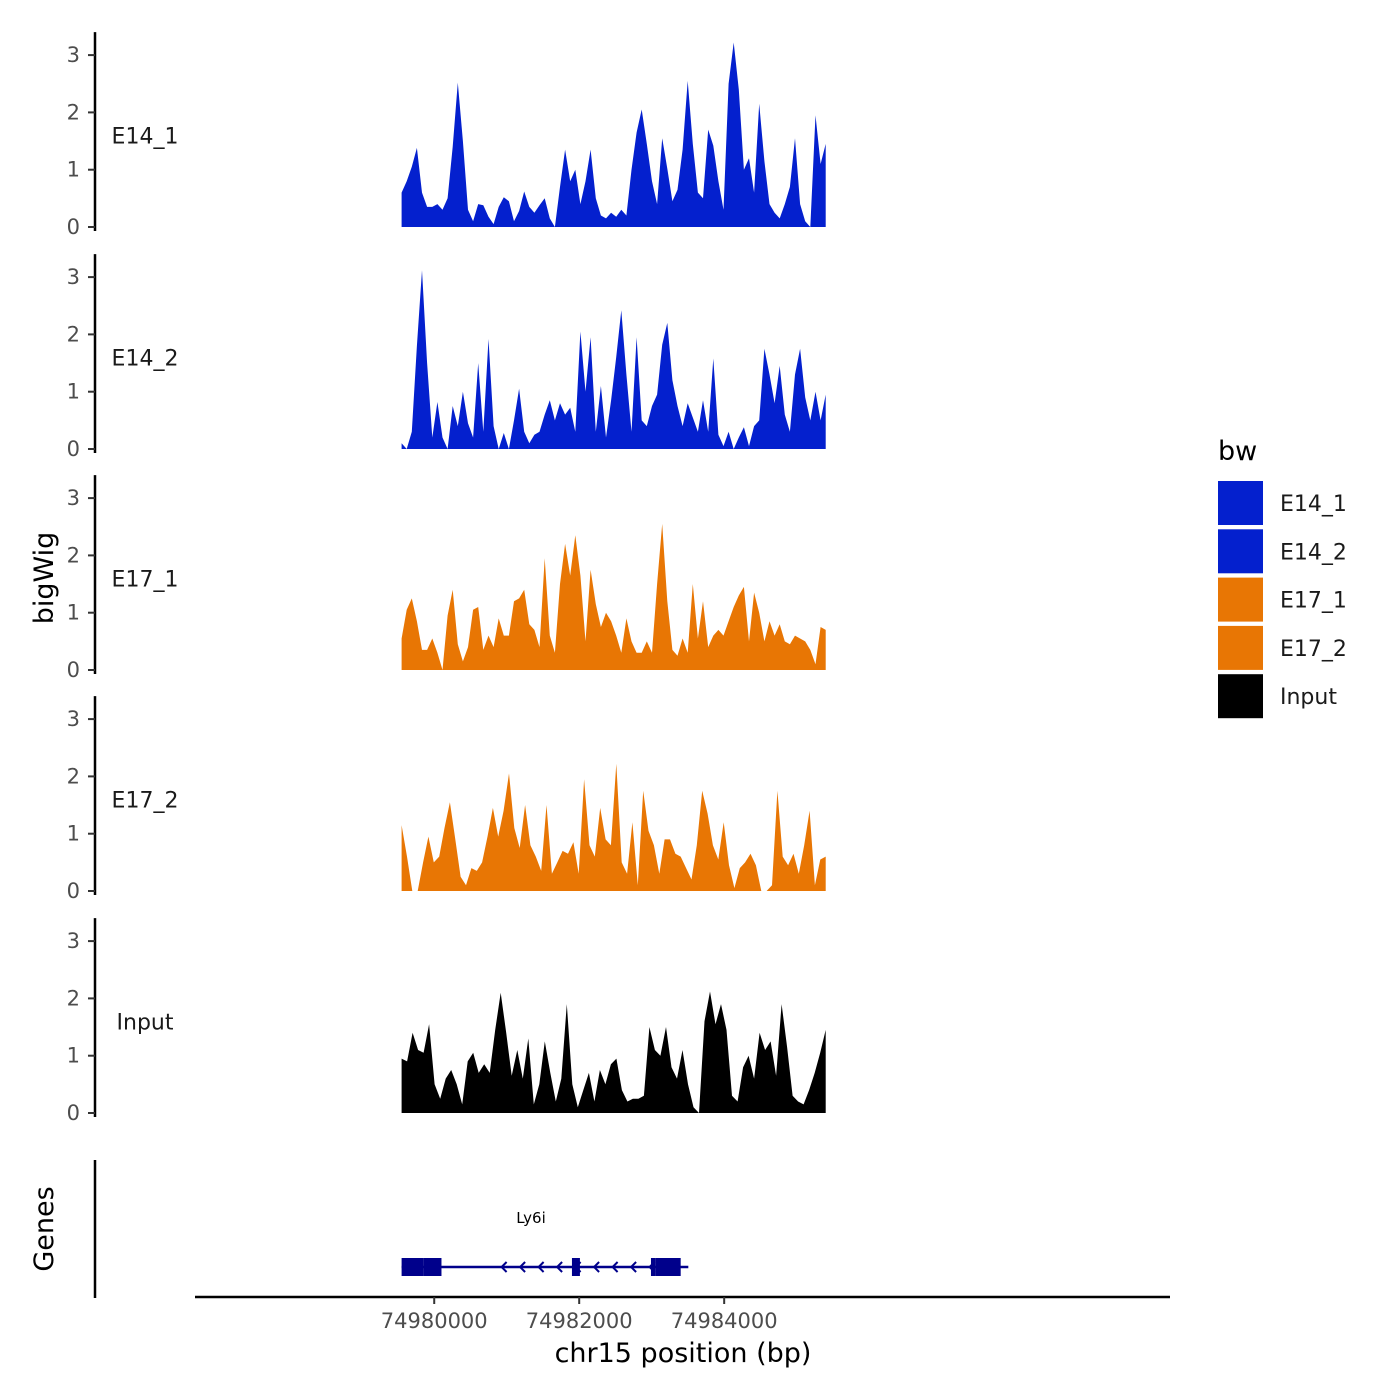 This screenshot has width=1400, height=1400. I want to click on y-axis-title: bigWig, so click(44, 578).